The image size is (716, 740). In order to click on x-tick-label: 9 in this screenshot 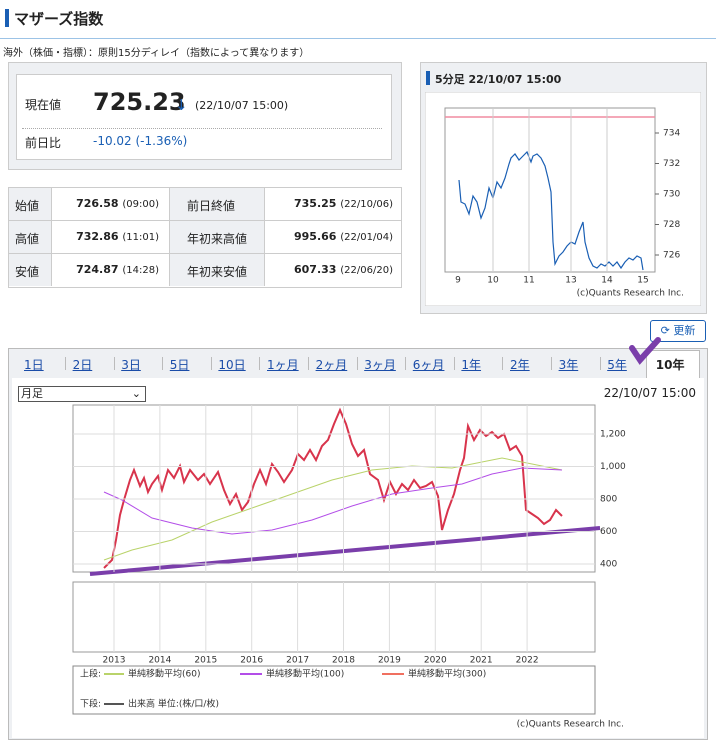, I will do `click(458, 281)`.